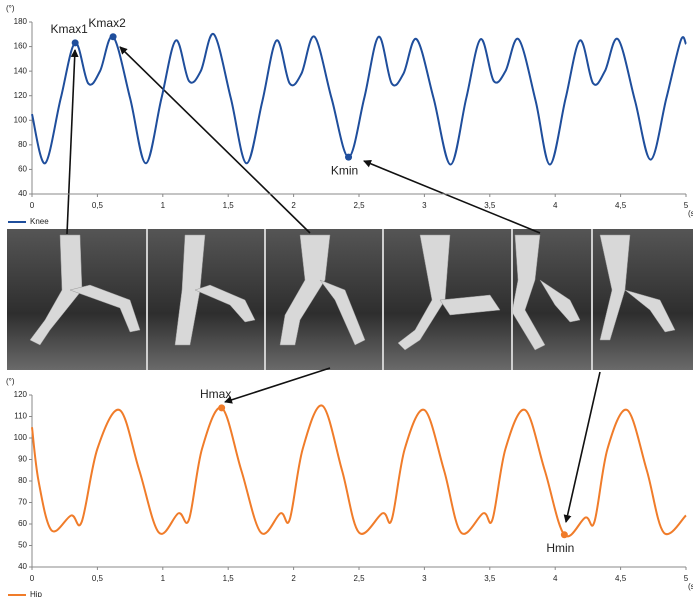 This screenshot has height=597, width=693. What do you see at coordinates (69, 29) in the screenshot?
I see `annotation-label: Kmax1` at bounding box center [69, 29].